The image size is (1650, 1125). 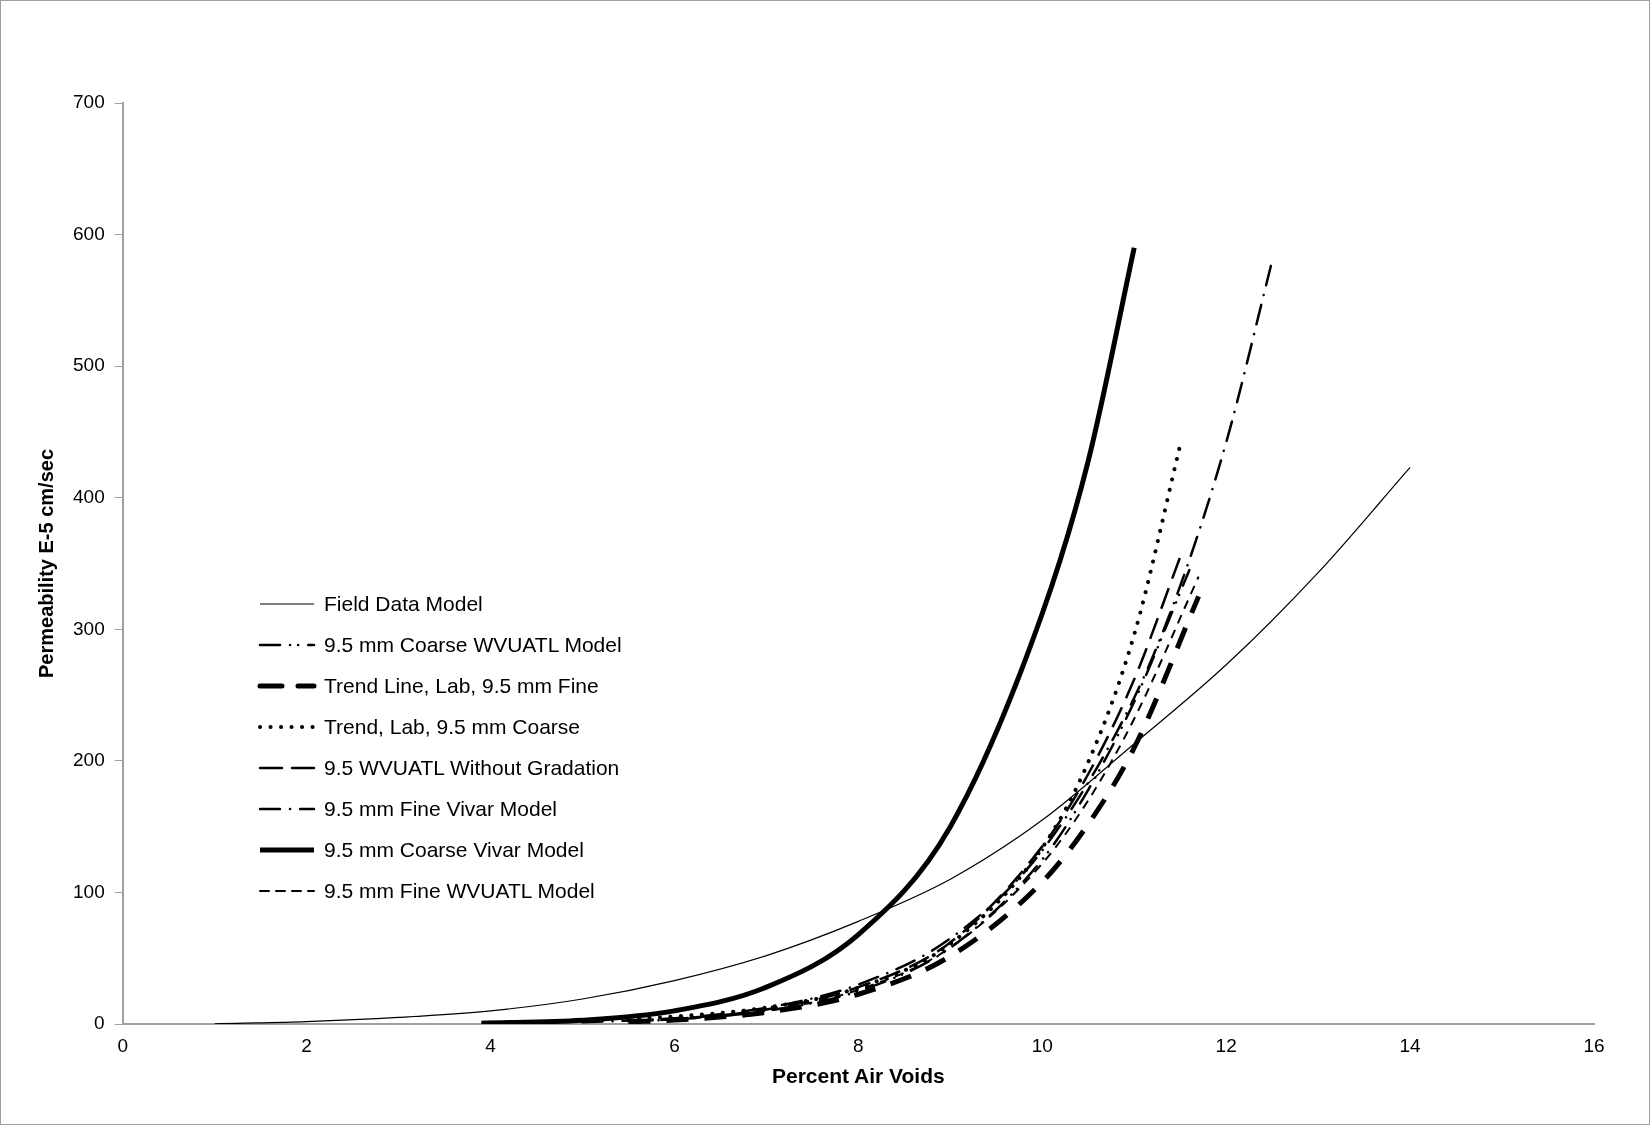 I want to click on x-tick-label: 0, so click(x=122, y=1045).